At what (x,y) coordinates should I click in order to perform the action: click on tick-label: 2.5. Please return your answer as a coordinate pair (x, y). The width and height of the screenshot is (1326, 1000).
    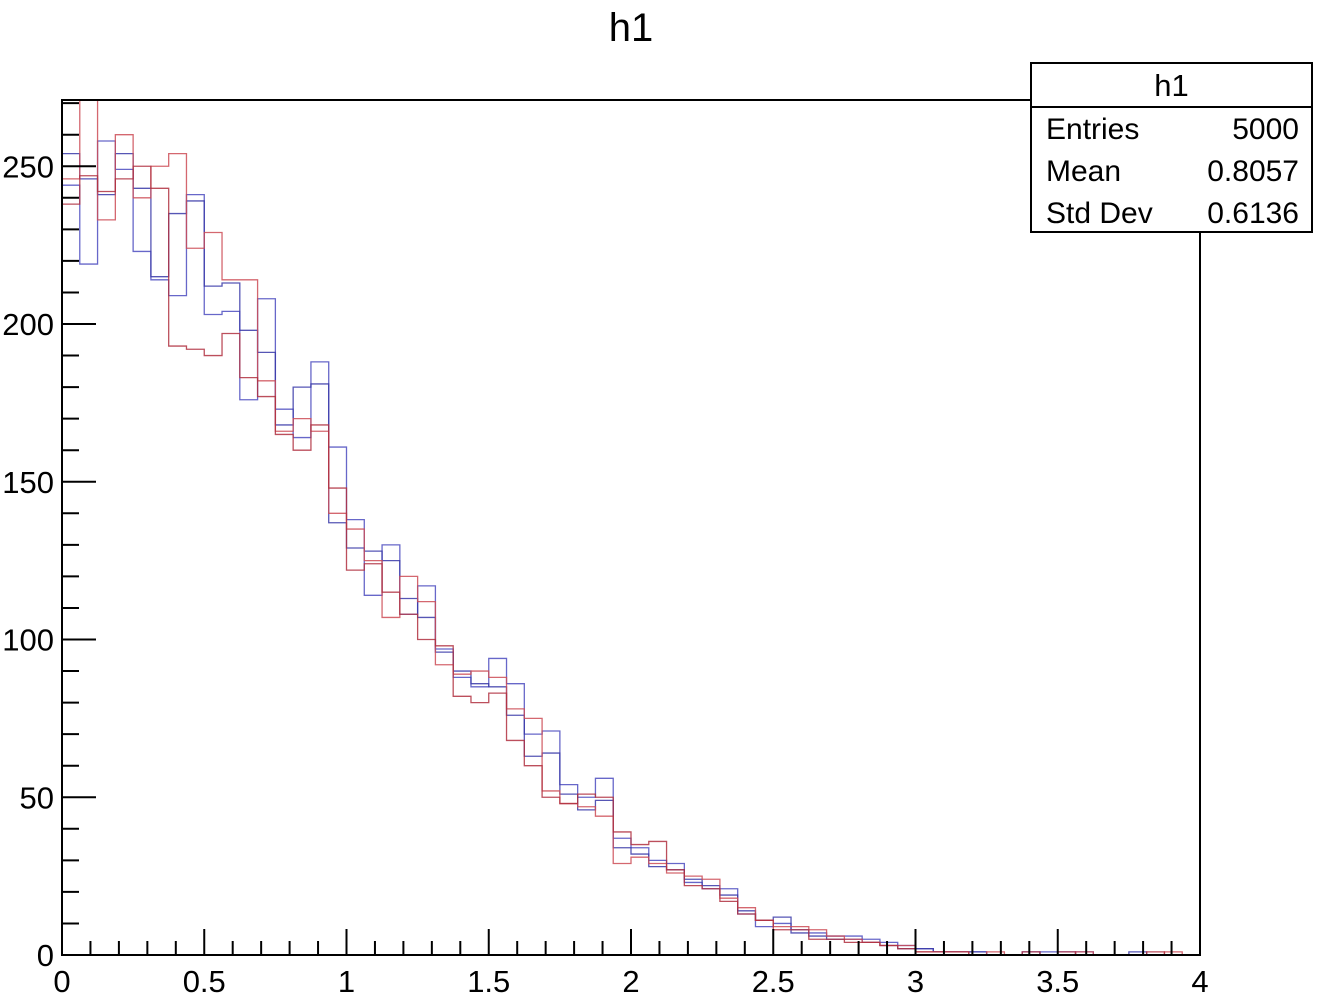
    Looking at the image, I should click on (773, 981).